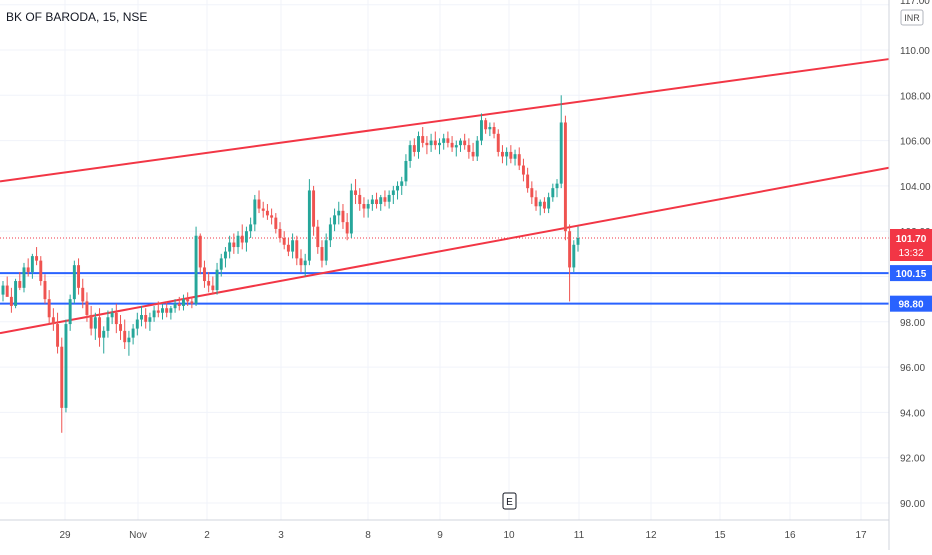 This screenshot has height=555, width=932. I want to click on support-level-badge-label: 100.15, so click(911, 274).